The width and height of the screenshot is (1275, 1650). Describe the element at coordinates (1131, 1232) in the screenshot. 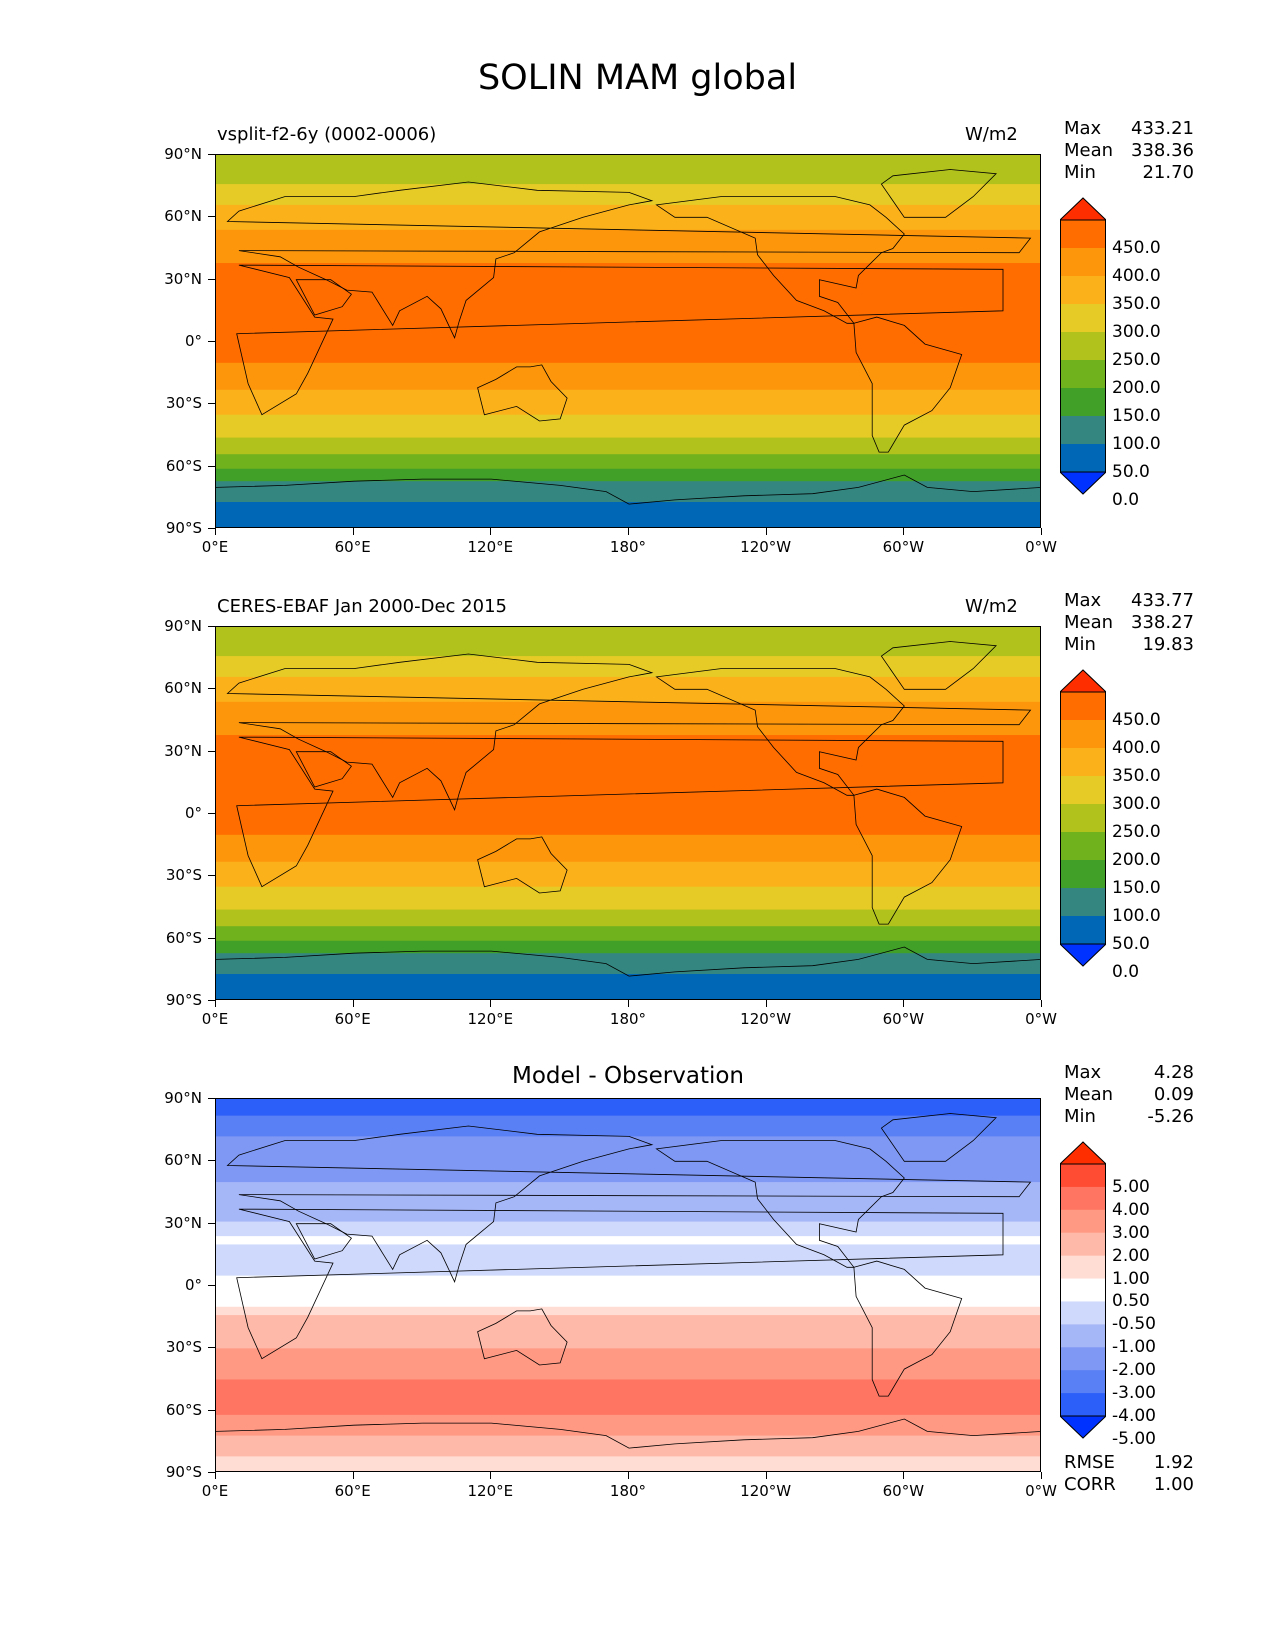

I see `colorbar-label: 3.00` at that location.